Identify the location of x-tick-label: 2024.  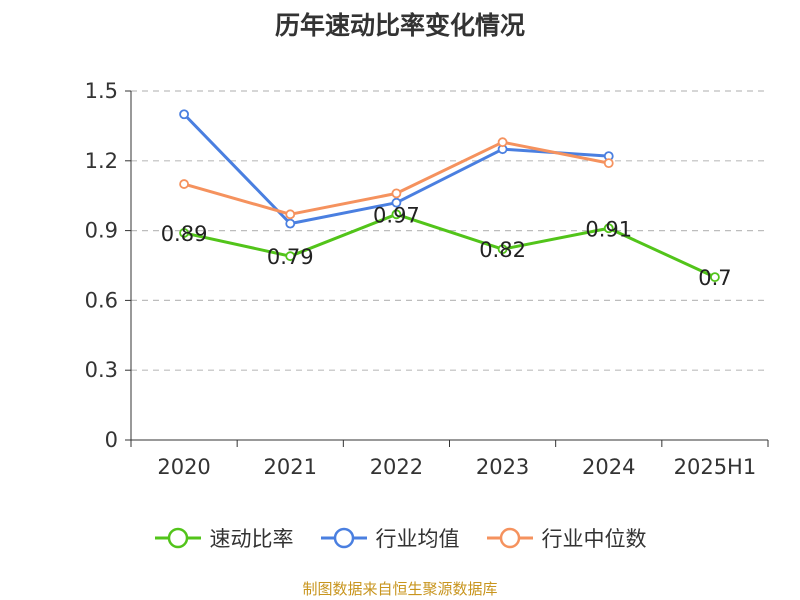
(608, 467).